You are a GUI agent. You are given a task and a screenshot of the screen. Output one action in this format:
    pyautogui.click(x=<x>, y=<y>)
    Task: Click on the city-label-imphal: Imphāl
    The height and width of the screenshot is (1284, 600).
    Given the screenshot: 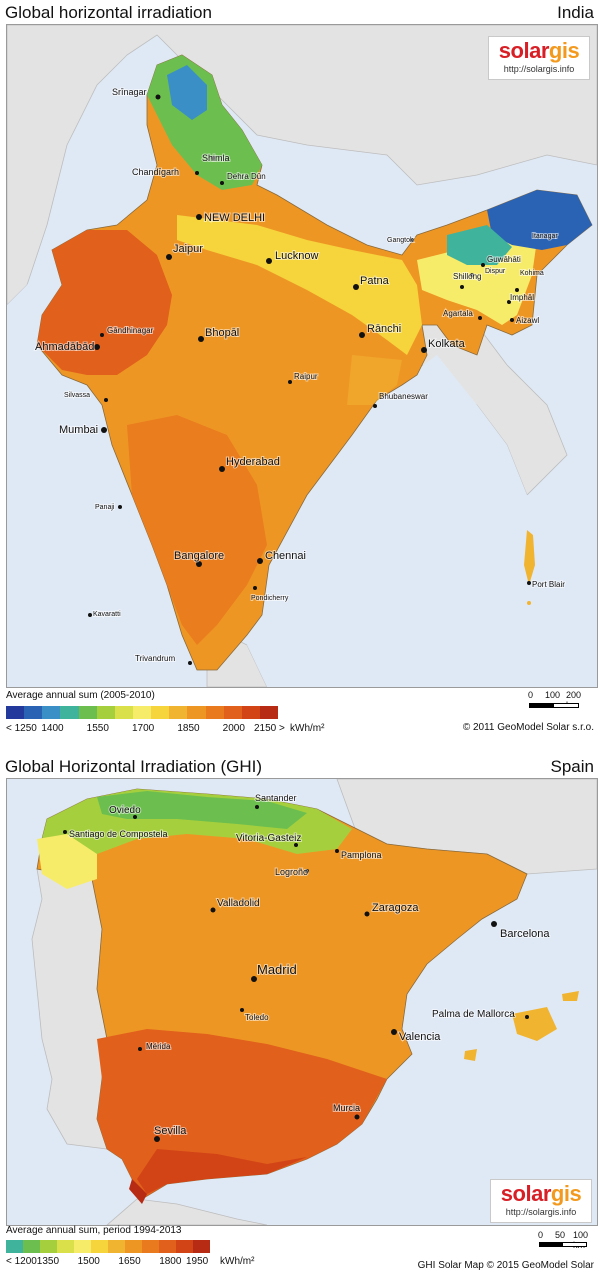 What is the action you would take?
    pyautogui.click(x=522, y=297)
    